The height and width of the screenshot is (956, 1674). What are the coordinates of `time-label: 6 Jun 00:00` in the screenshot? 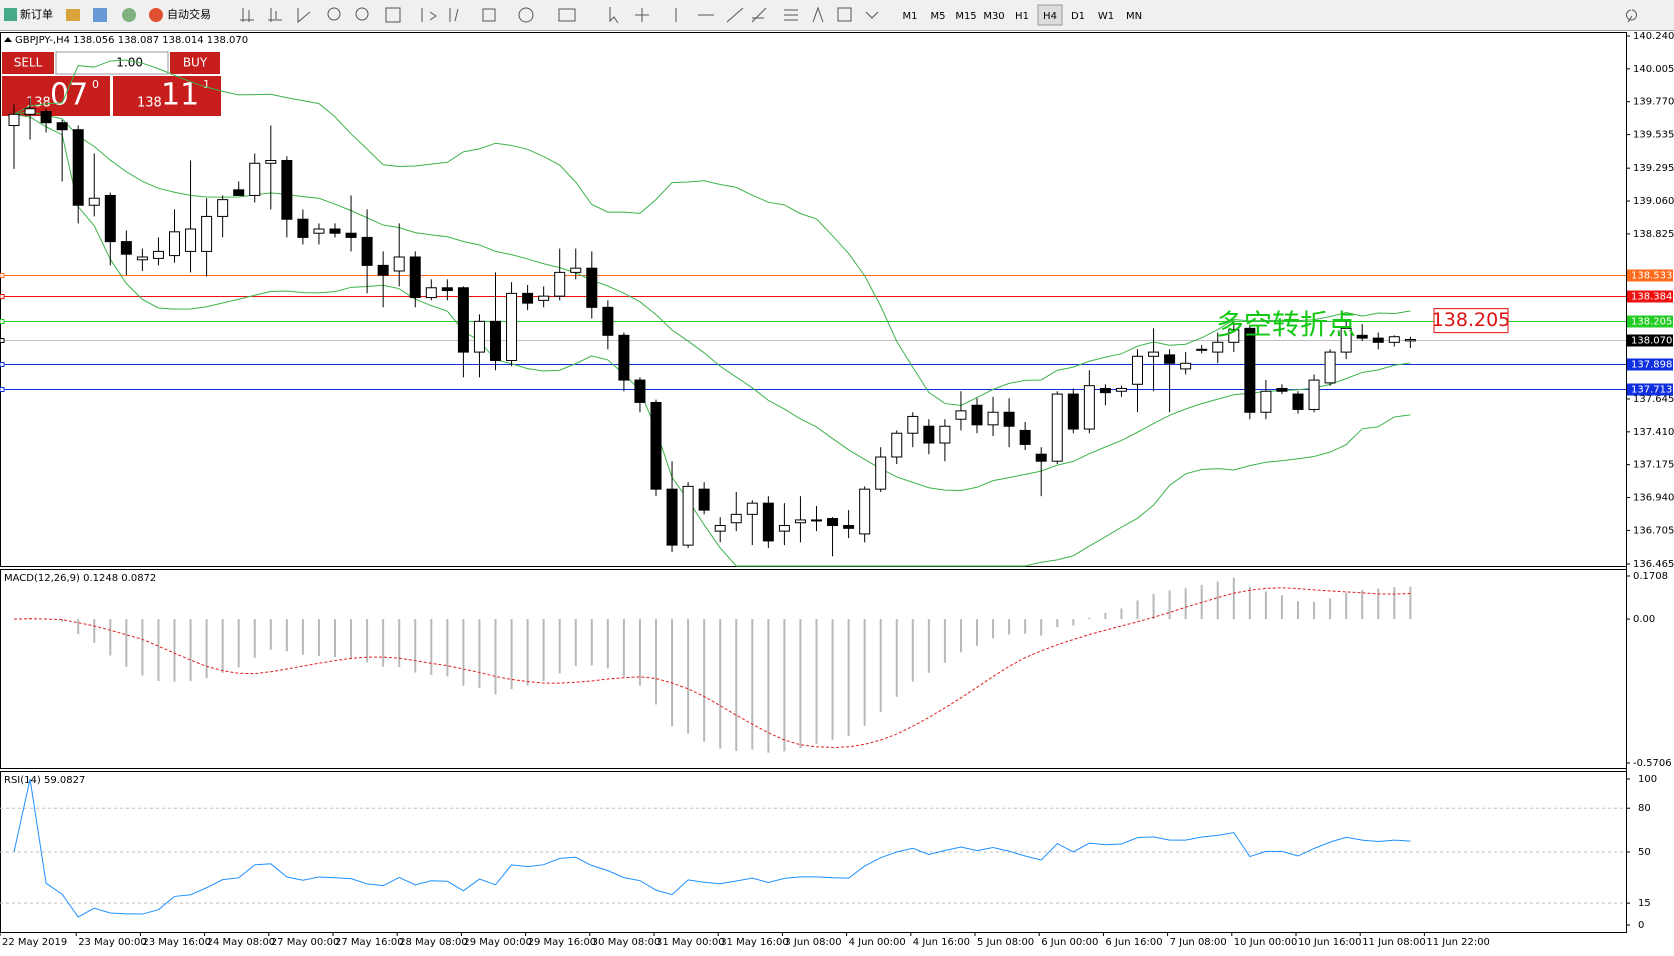 It's located at (1069, 942).